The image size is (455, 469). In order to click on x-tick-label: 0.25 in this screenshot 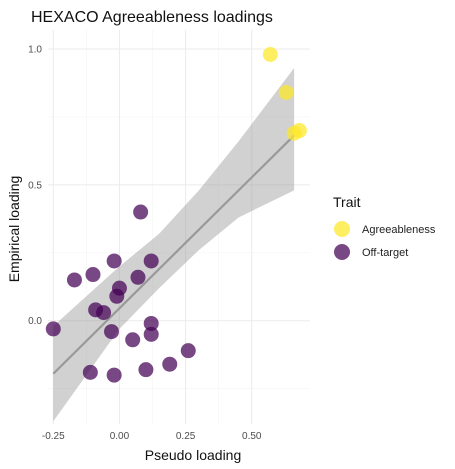, I will do `click(186, 436)`.